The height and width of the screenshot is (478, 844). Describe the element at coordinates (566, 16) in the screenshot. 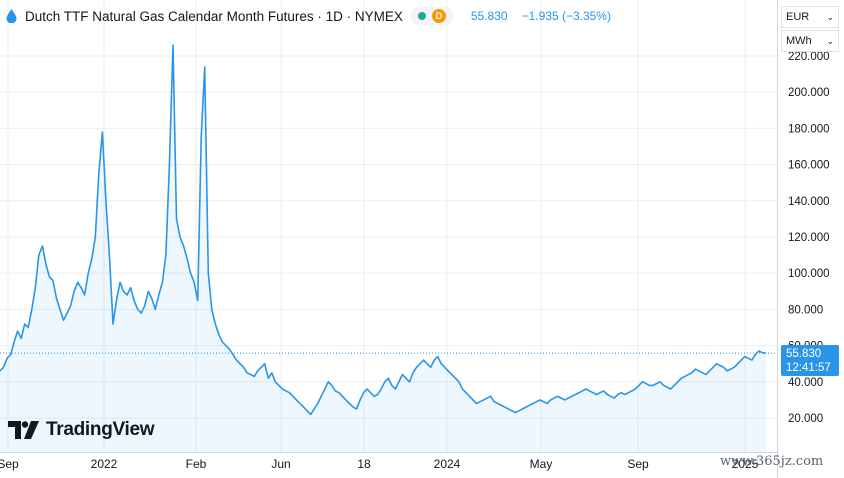

I see `price-change: −1.935 (−3.35%)` at that location.